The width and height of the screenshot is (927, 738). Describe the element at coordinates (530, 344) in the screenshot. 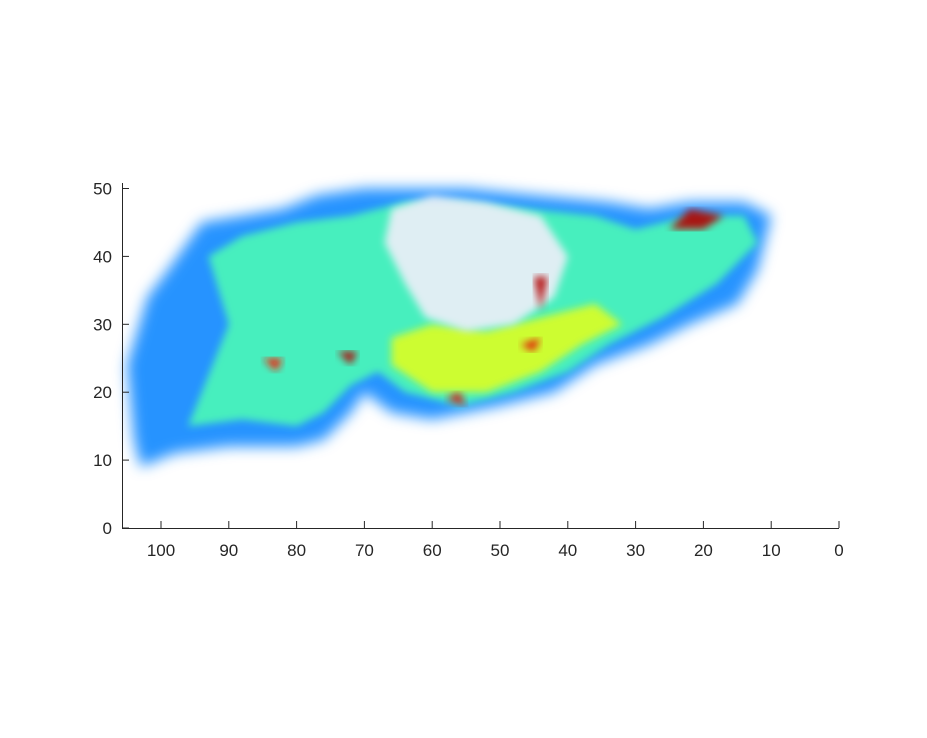

I see `region-hotspot-e` at that location.